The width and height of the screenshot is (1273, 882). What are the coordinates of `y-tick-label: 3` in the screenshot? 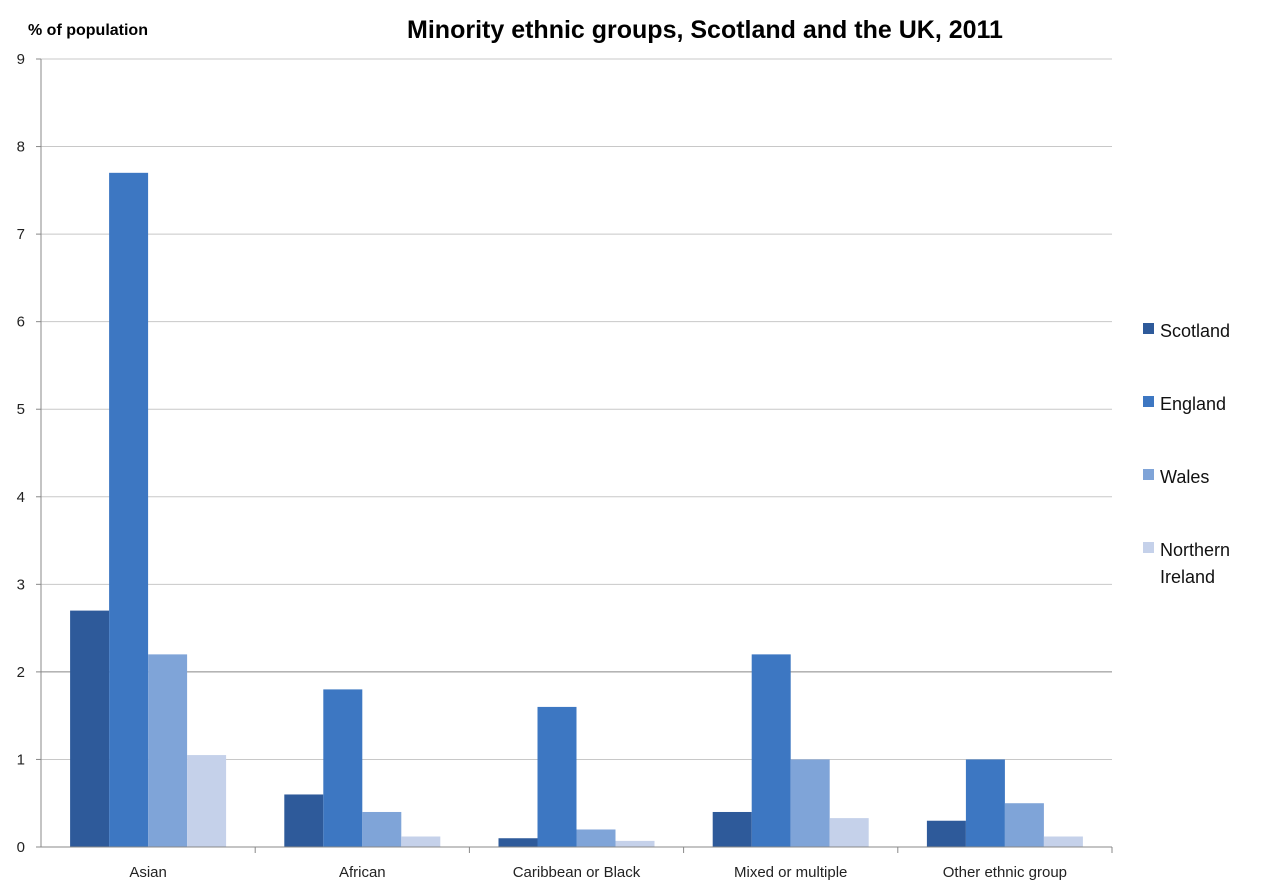 It's located at (21, 584).